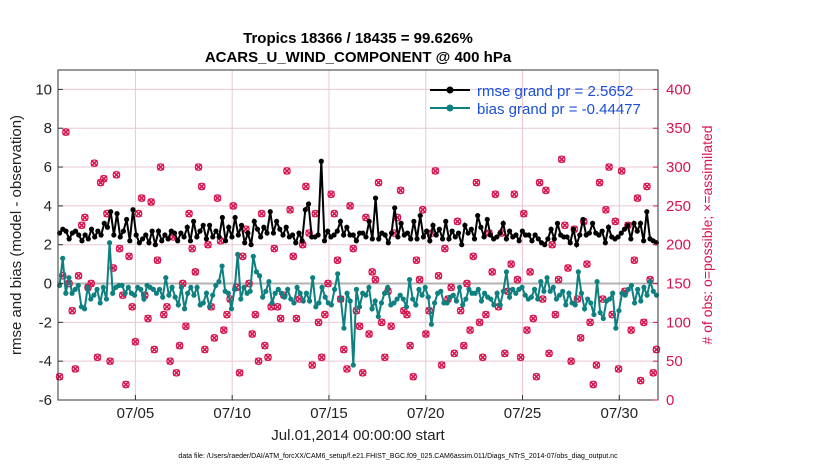 This screenshot has width=830, height=470. I want to click on y2-tick-label: 100, so click(678, 322).